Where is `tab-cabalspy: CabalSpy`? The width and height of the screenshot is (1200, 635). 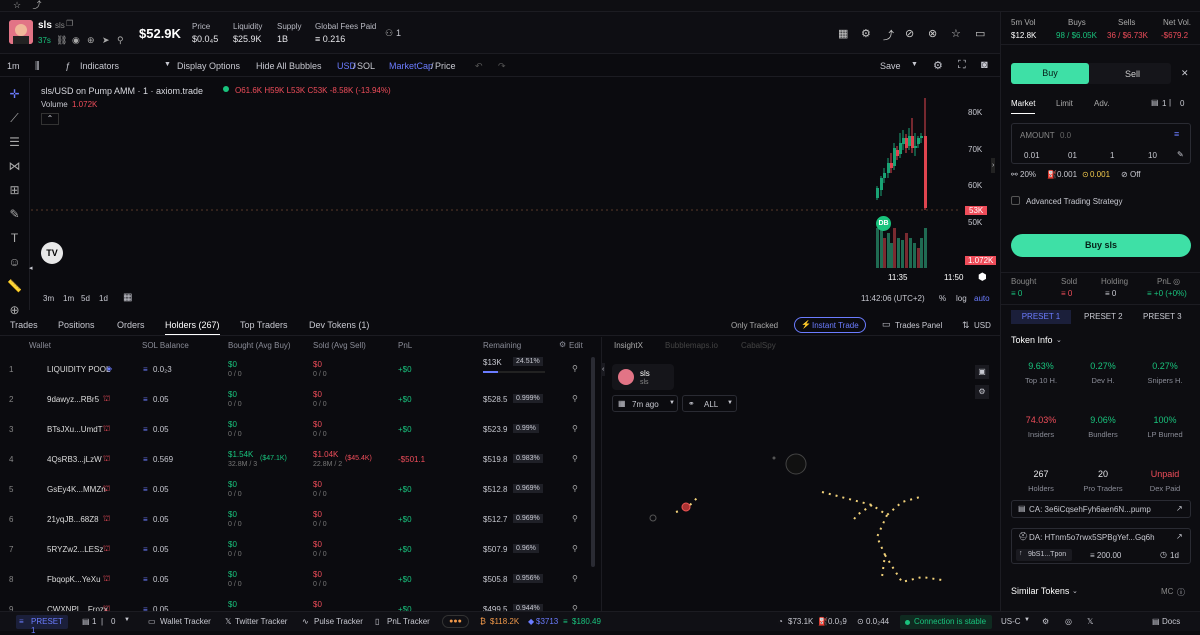
tab-cabalspy: CabalSpy is located at coordinates (758, 345).